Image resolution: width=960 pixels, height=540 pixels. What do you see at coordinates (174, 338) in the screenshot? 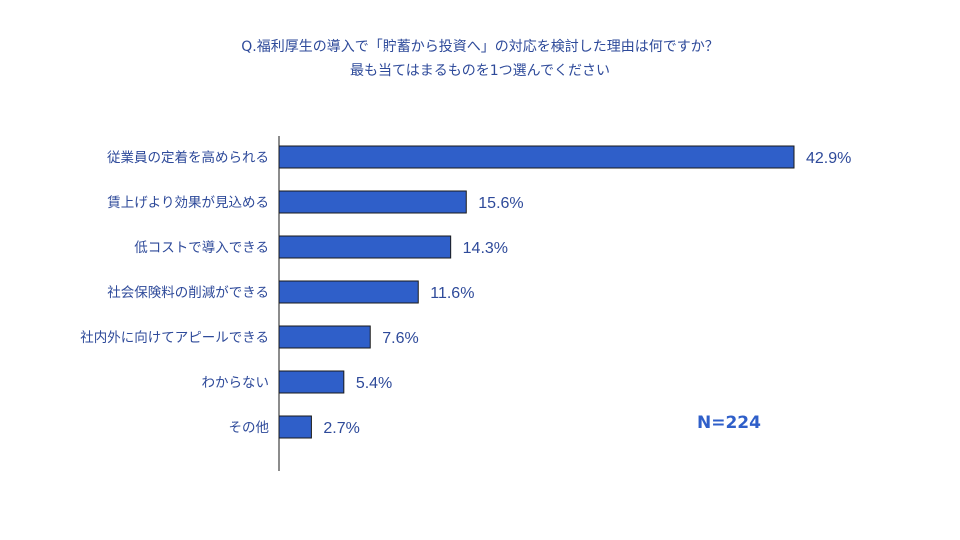
I see `category-label-4: 社内外に向けてアピールできる` at bounding box center [174, 338].